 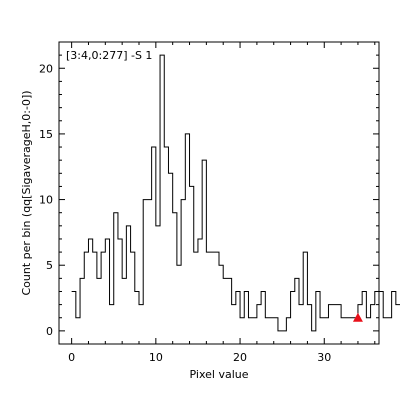 What do you see at coordinates (109, 55) in the screenshot?
I see `chart-annotation: [3:4,0:277] -S 1` at bounding box center [109, 55].